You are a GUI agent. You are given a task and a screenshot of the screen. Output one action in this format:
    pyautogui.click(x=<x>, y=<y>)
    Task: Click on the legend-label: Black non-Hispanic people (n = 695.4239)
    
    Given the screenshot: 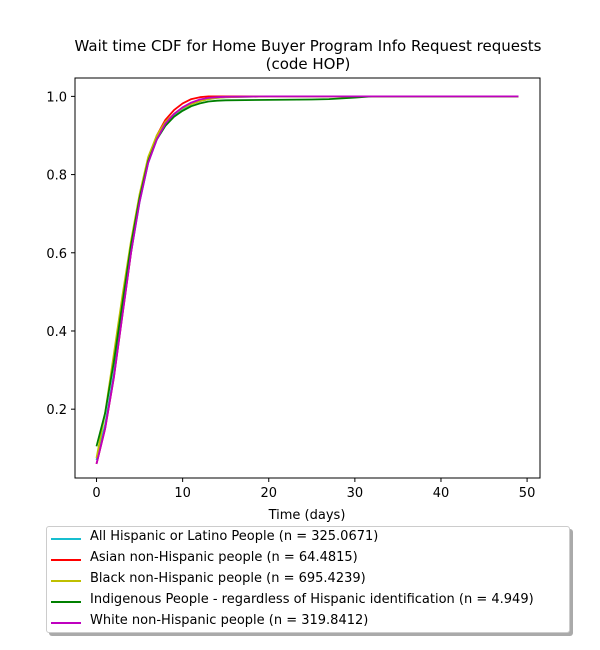 What is the action you would take?
    pyautogui.click(x=228, y=578)
    